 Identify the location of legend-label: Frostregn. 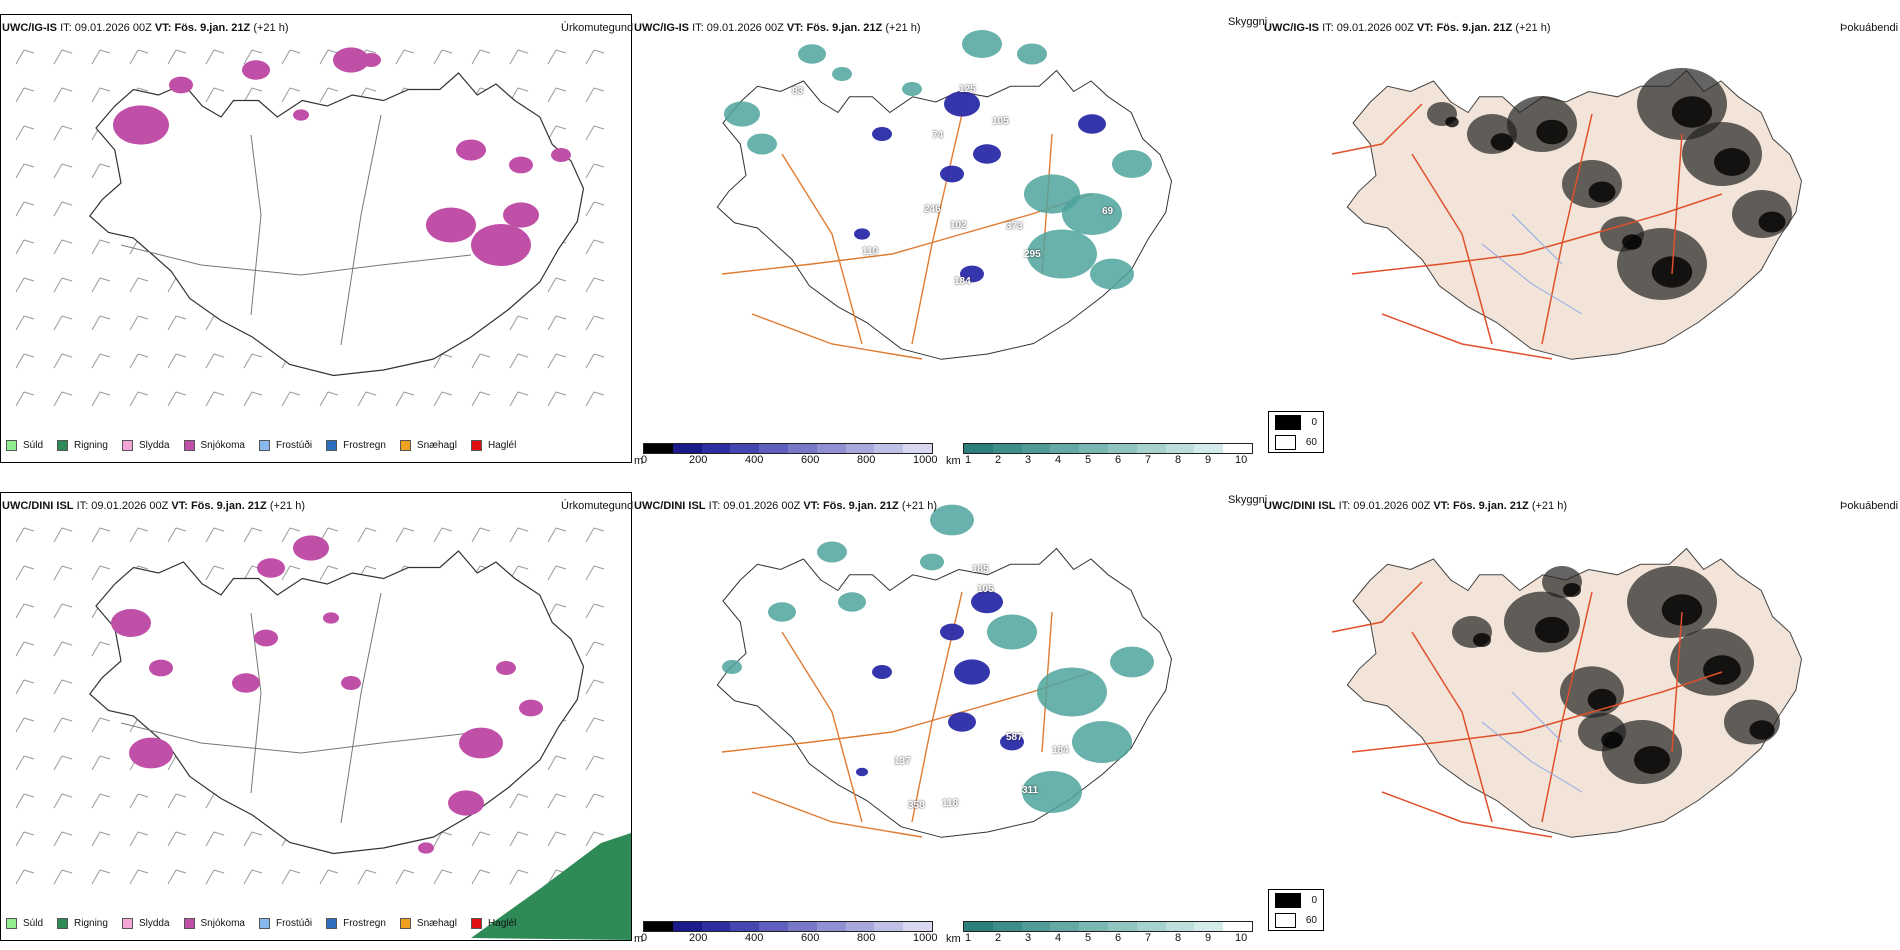
(364, 445).